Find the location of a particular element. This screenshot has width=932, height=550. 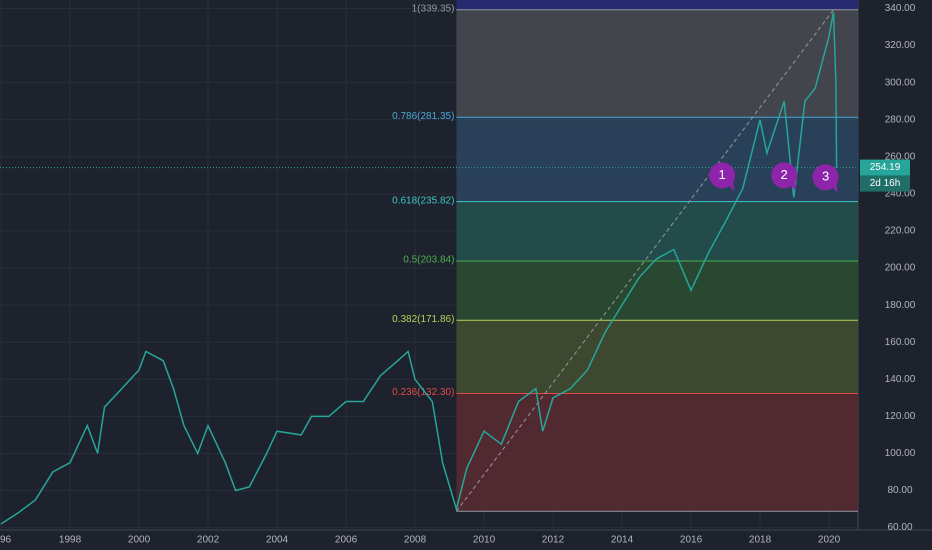

x-tick-label: 2002 is located at coordinates (208, 540).